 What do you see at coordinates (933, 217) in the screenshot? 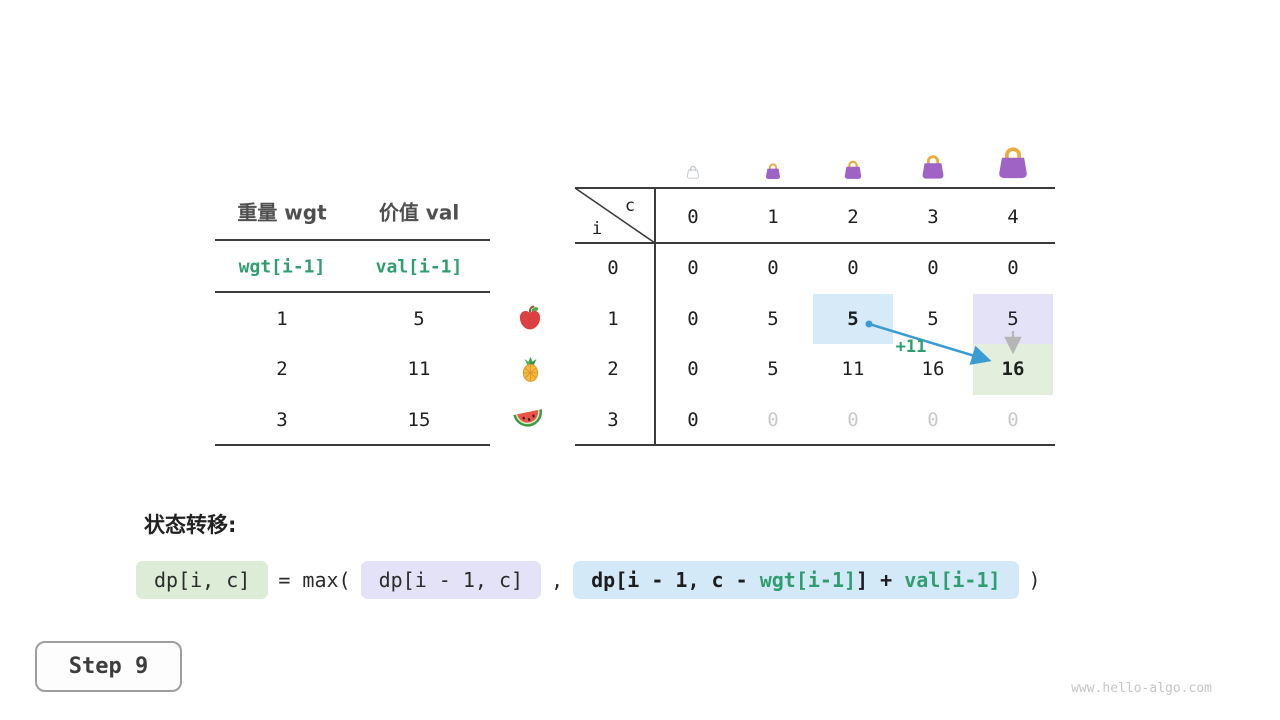
I see `dp-col-header: 3` at bounding box center [933, 217].